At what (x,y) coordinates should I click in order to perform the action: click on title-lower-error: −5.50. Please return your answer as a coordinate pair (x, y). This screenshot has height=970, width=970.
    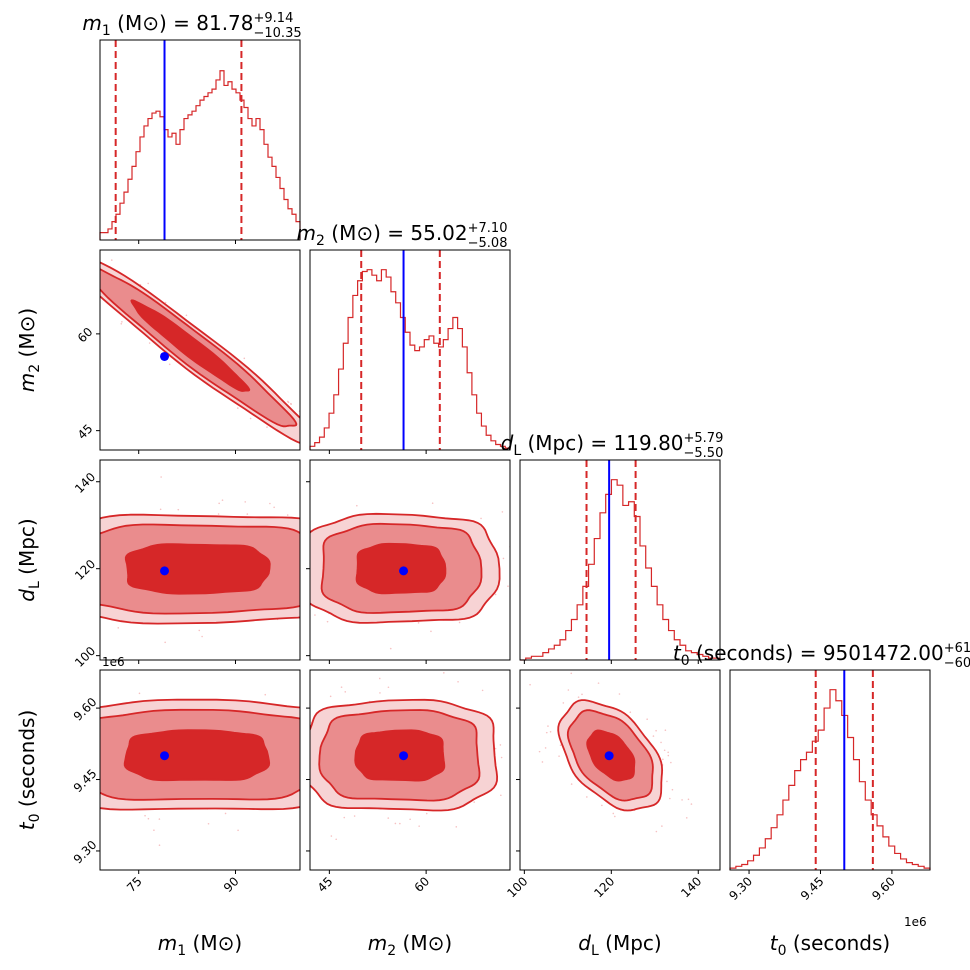
    Looking at the image, I should click on (704, 453).